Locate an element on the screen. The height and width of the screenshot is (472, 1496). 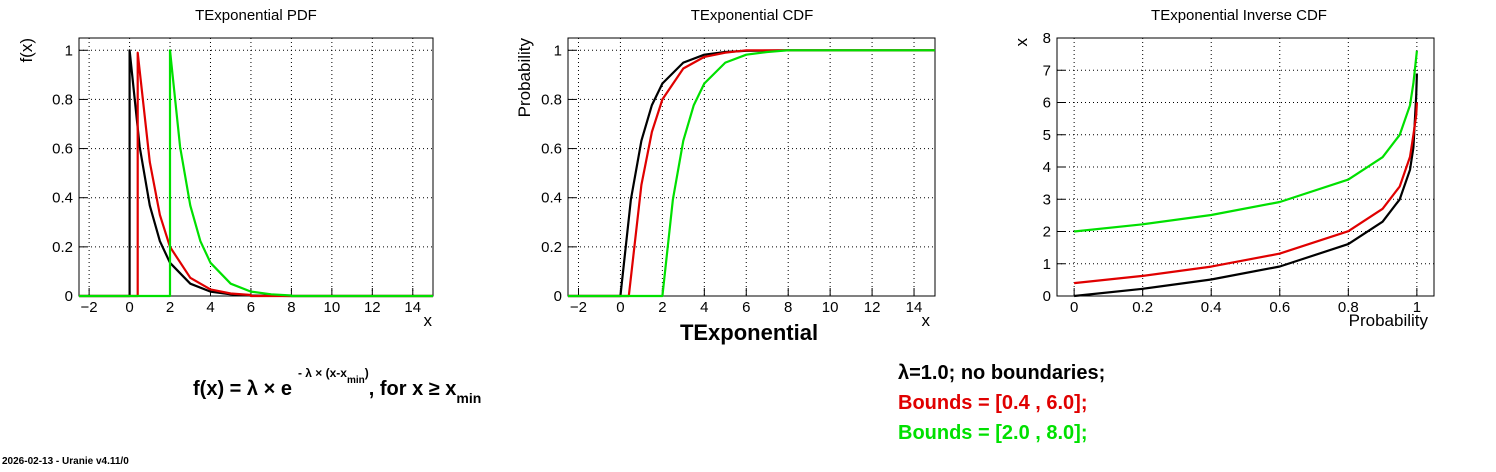
y-tick-label: 7 is located at coordinates (1047, 70).